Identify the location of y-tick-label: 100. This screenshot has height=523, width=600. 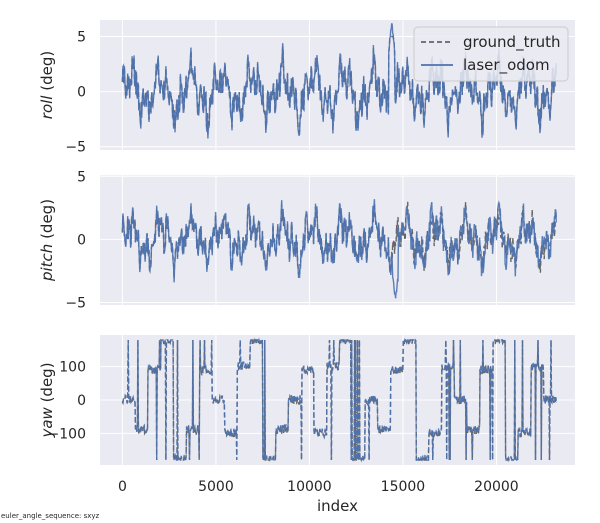
(72, 368).